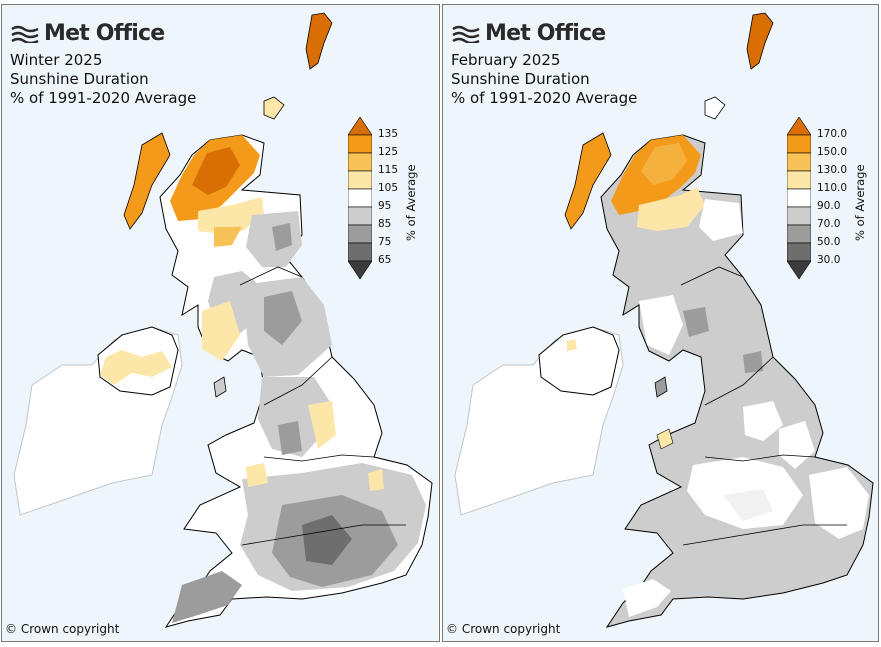  Describe the element at coordinates (385, 242) in the screenshot. I see `legend-tick: 75` at that location.